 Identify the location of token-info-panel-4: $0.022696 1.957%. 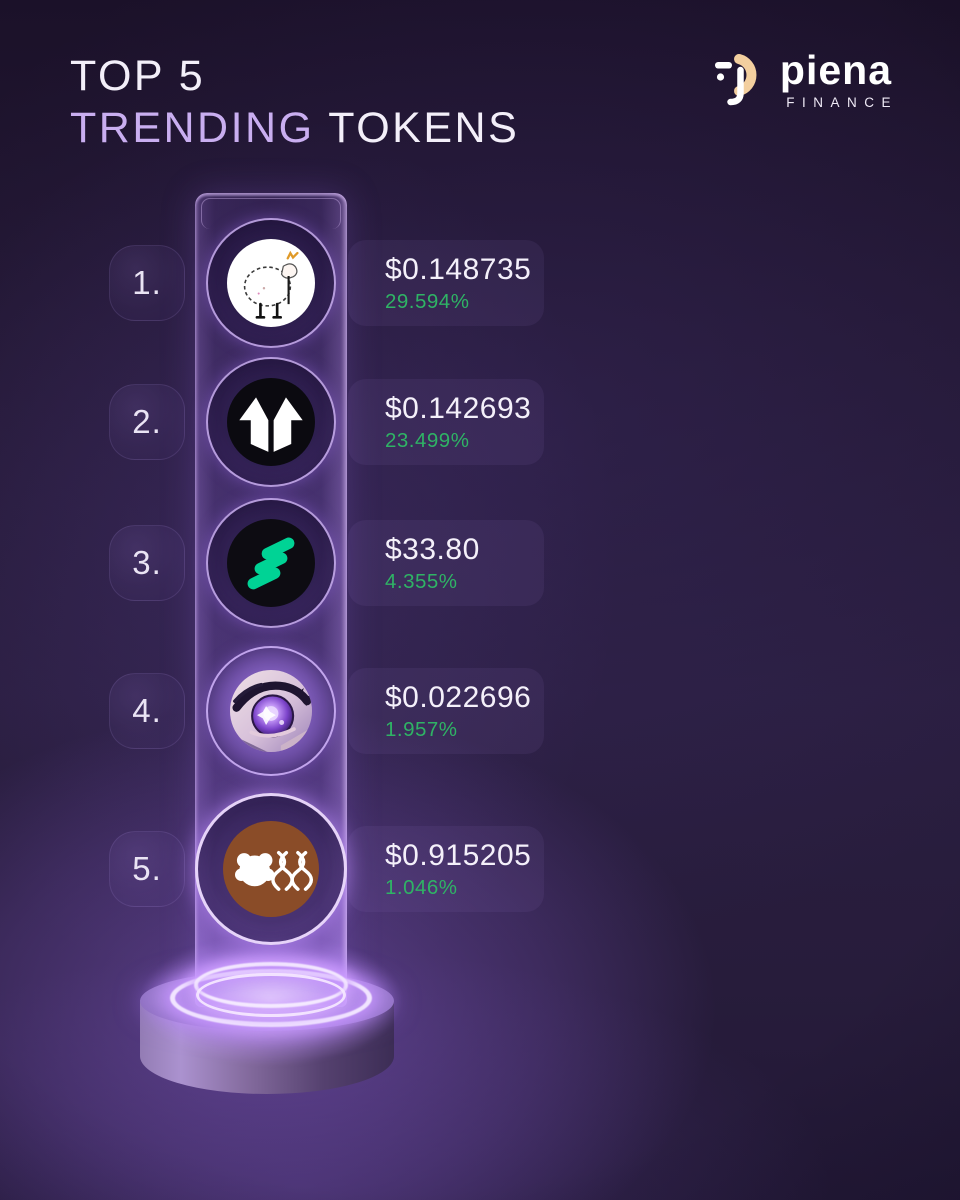
(446, 711).